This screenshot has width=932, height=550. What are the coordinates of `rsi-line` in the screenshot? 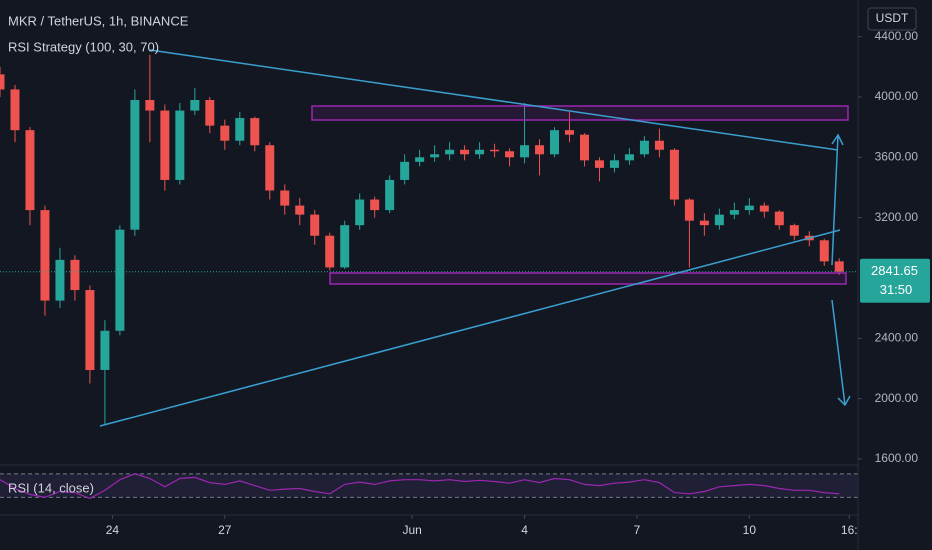 It's located at (420, 486).